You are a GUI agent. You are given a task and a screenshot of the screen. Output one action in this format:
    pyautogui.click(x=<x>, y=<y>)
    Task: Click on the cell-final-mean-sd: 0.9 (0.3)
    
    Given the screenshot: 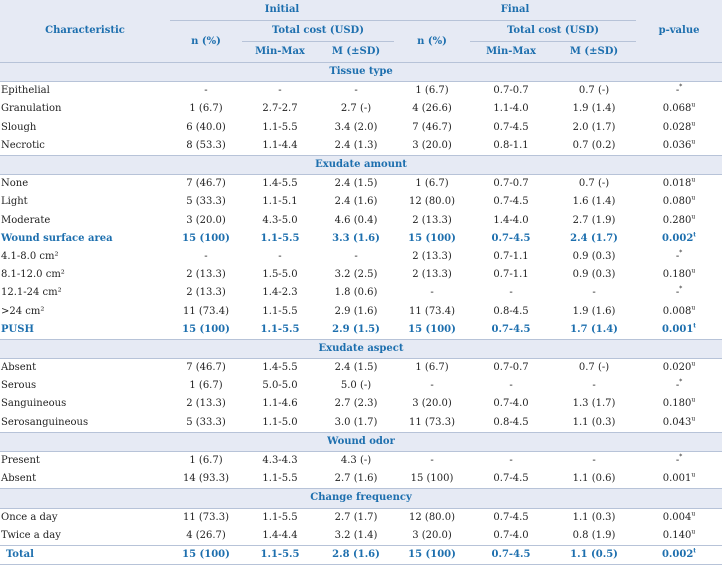 What is the action you would take?
    pyautogui.click(x=594, y=275)
    